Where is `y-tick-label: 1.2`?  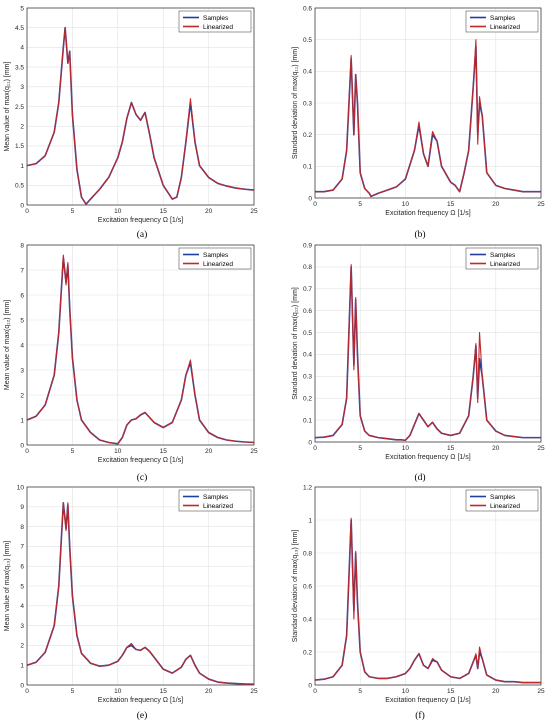
y-tick-label: 1.2 is located at coordinates (307, 487).